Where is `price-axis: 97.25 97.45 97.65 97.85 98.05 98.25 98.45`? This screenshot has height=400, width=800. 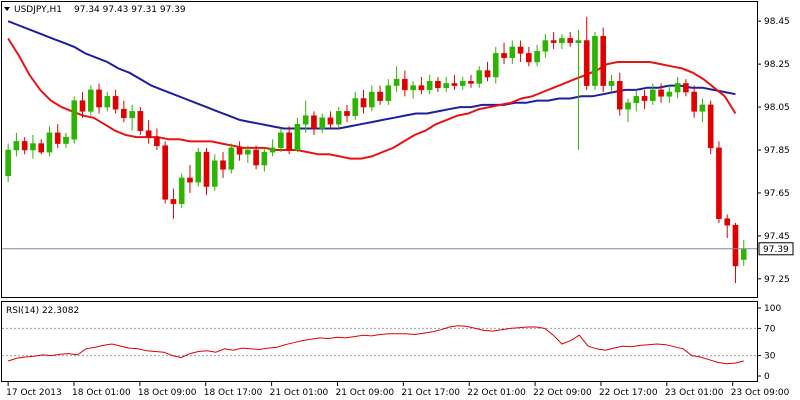 price-axis: 97.25 97.45 97.65 97.85 98.05 98.25 98.45 is located at coordinates (773, 151).